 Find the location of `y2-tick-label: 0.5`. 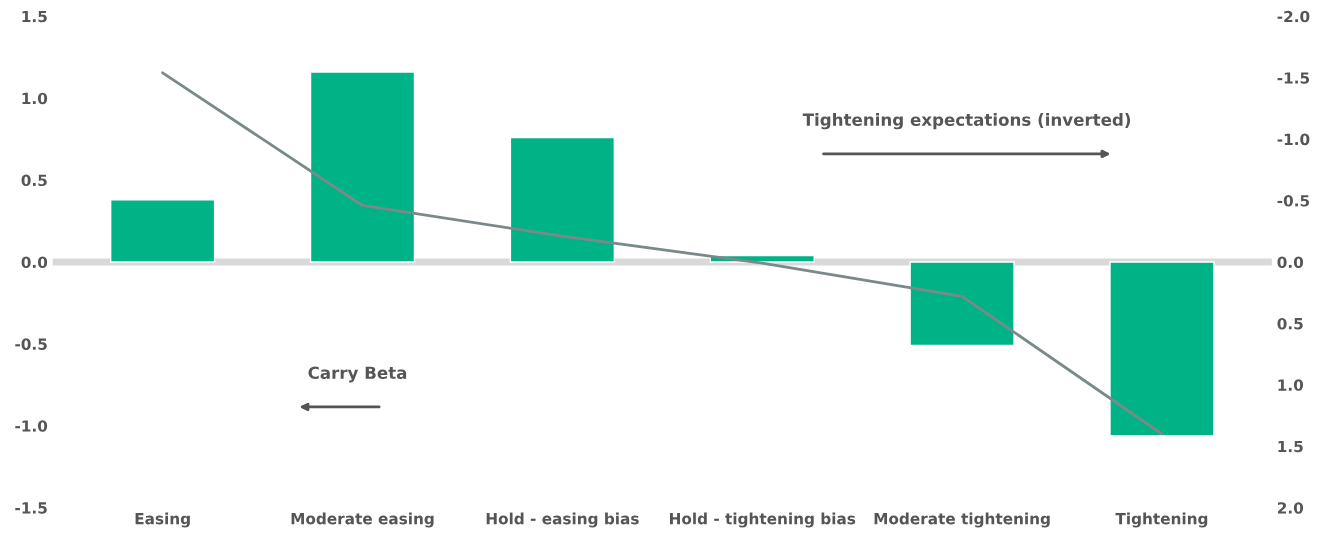

y2-tick-label: 0.5 is located at coordinates (1290, 323).